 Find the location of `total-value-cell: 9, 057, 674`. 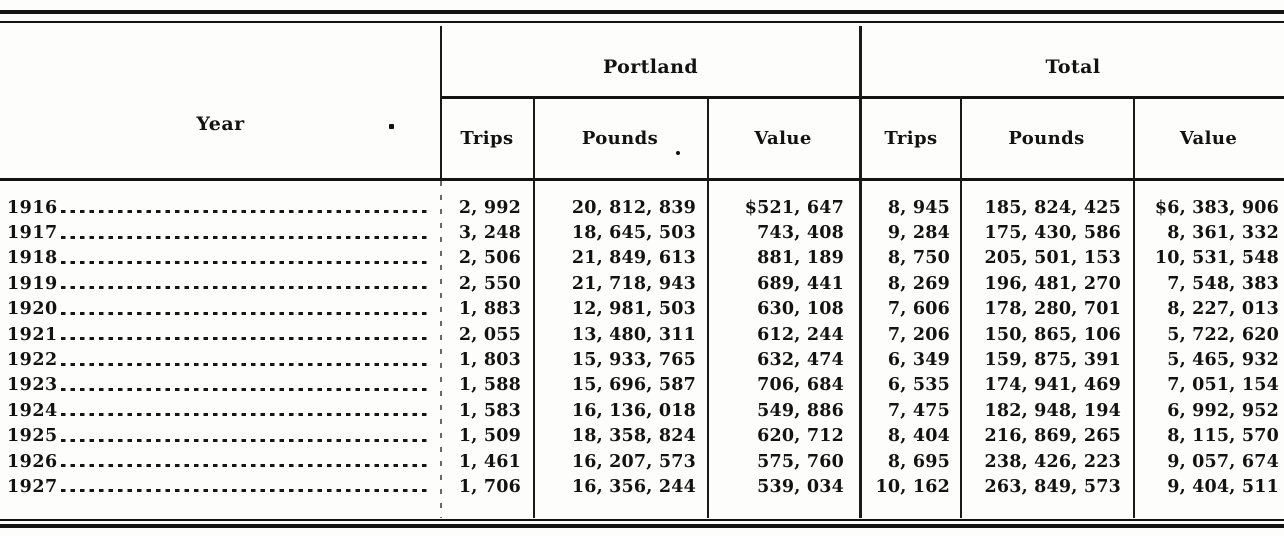

total-value-cell: 9, 057, 674 is located at coordinates (1223, 461).